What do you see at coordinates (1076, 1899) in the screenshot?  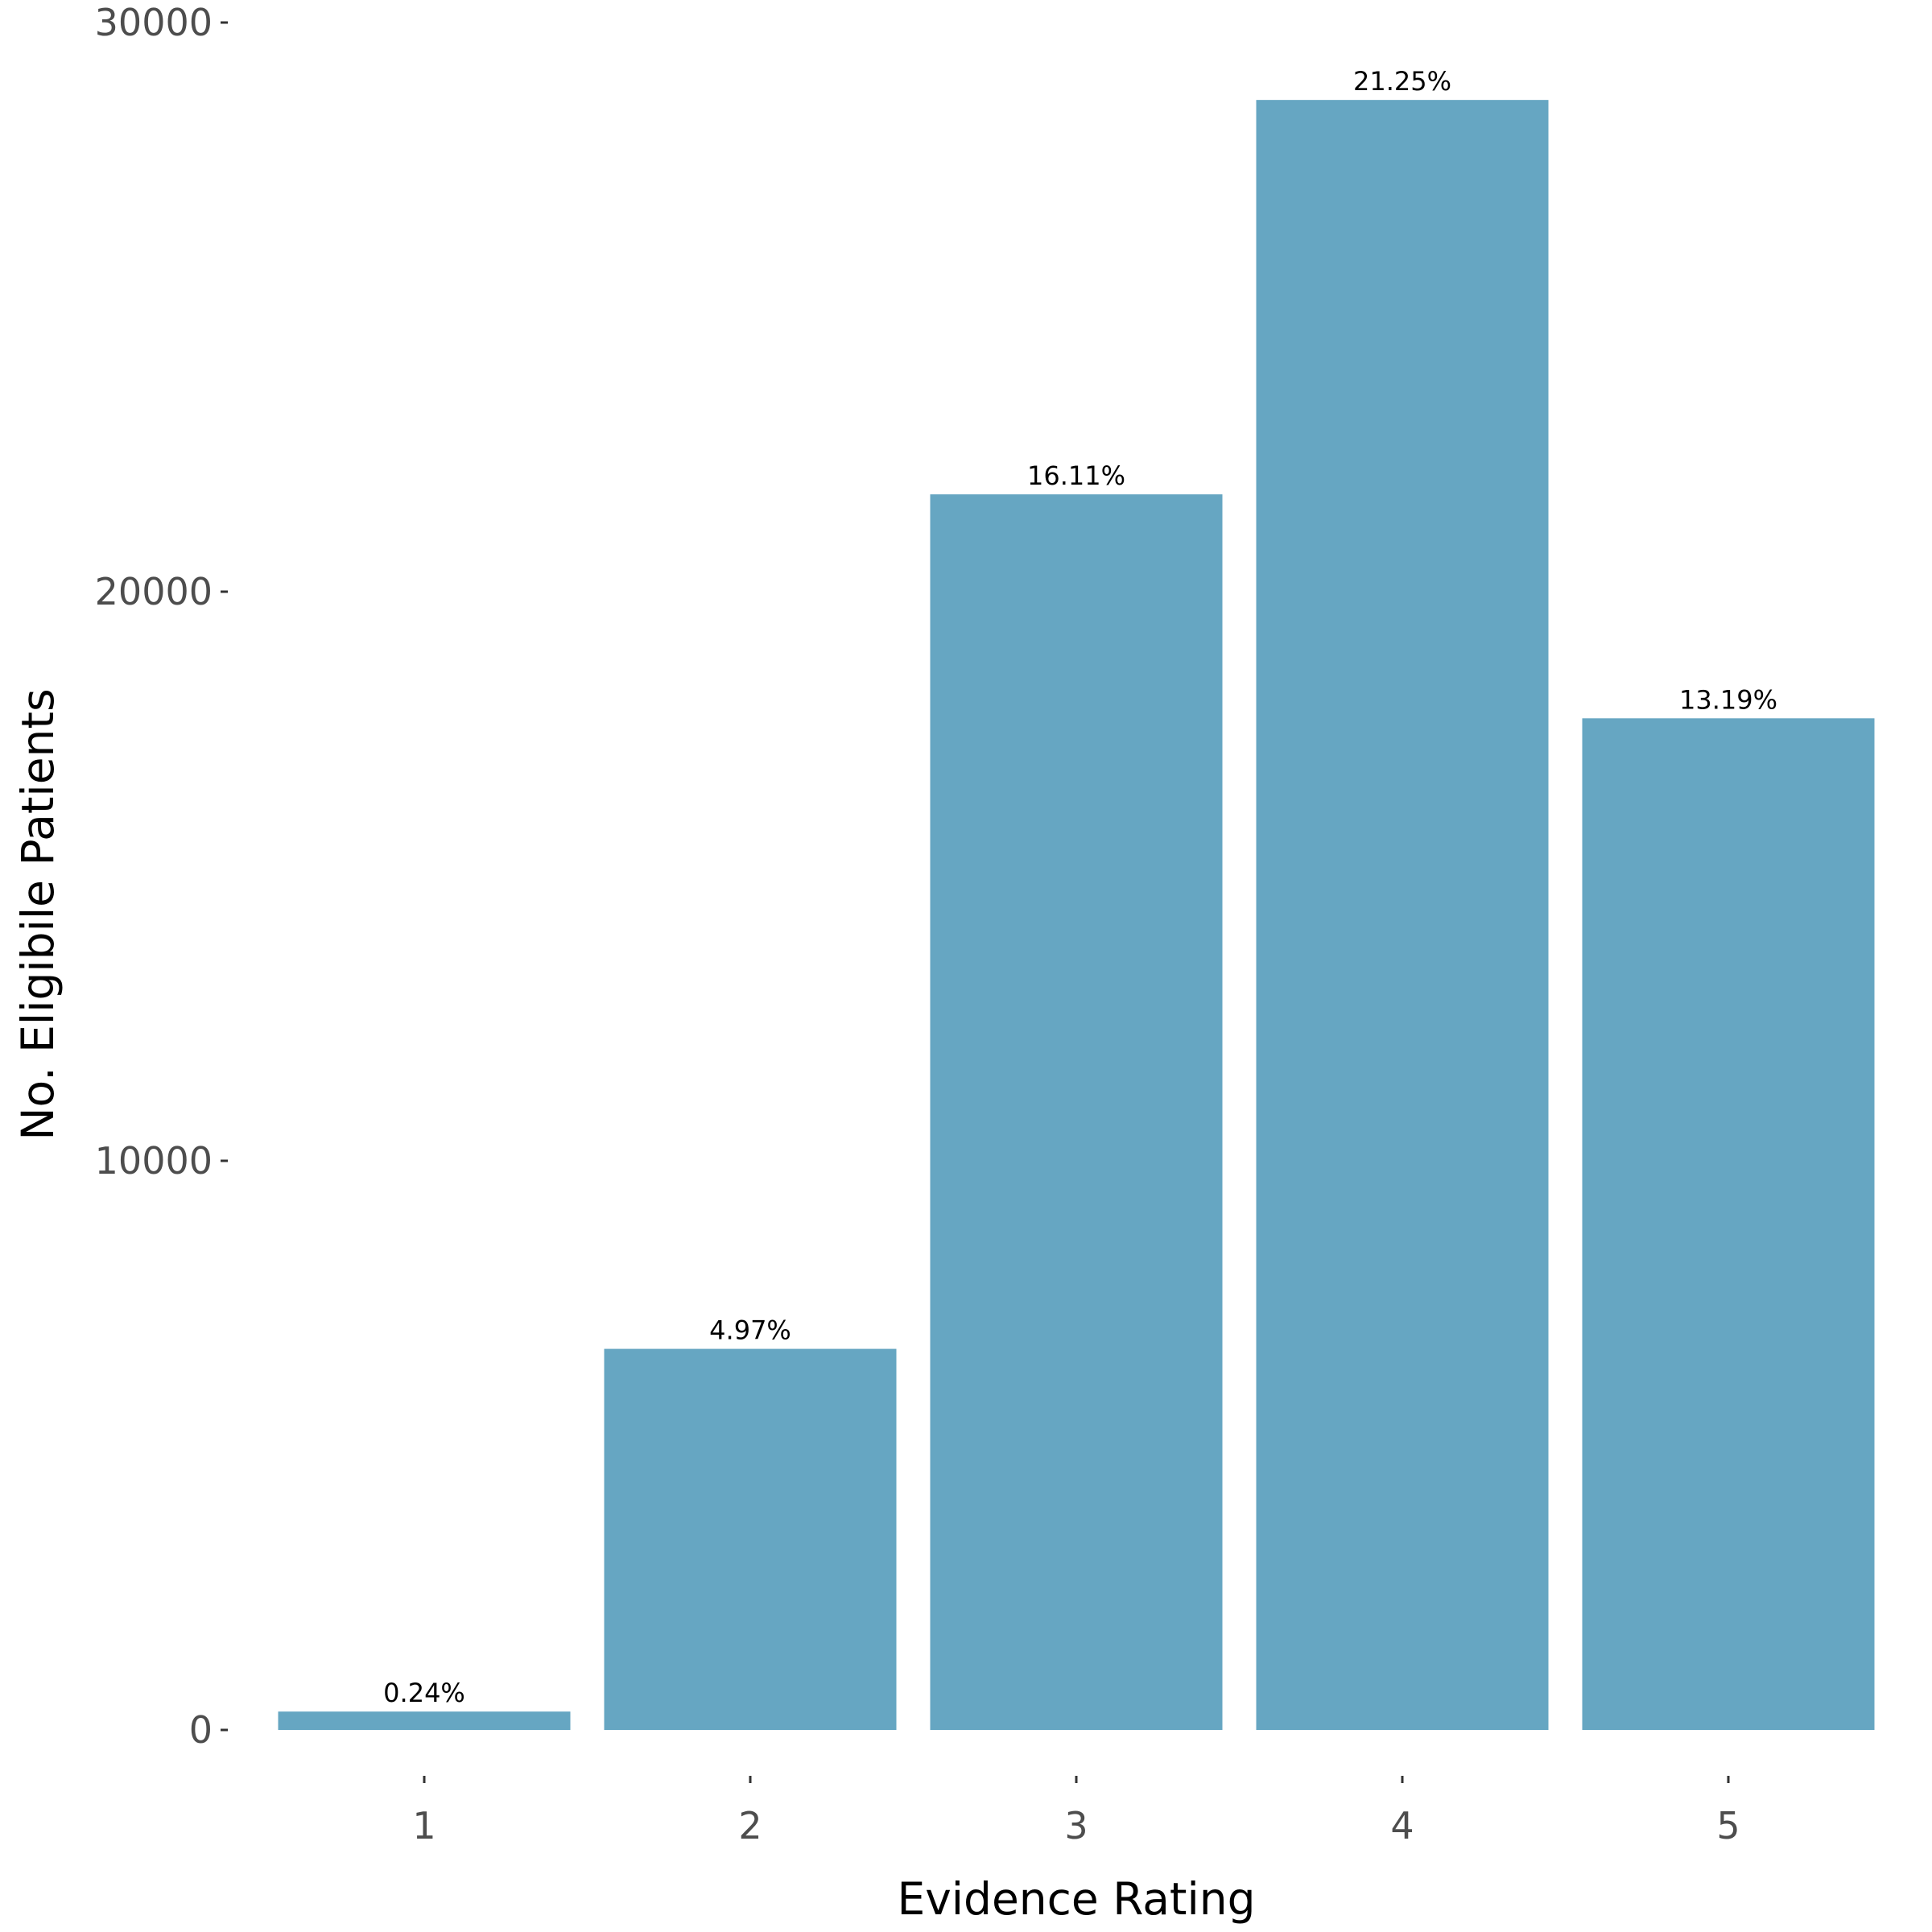 I see `x-axis-title: Evidence Rating` at bounding box center [1076, 1899].